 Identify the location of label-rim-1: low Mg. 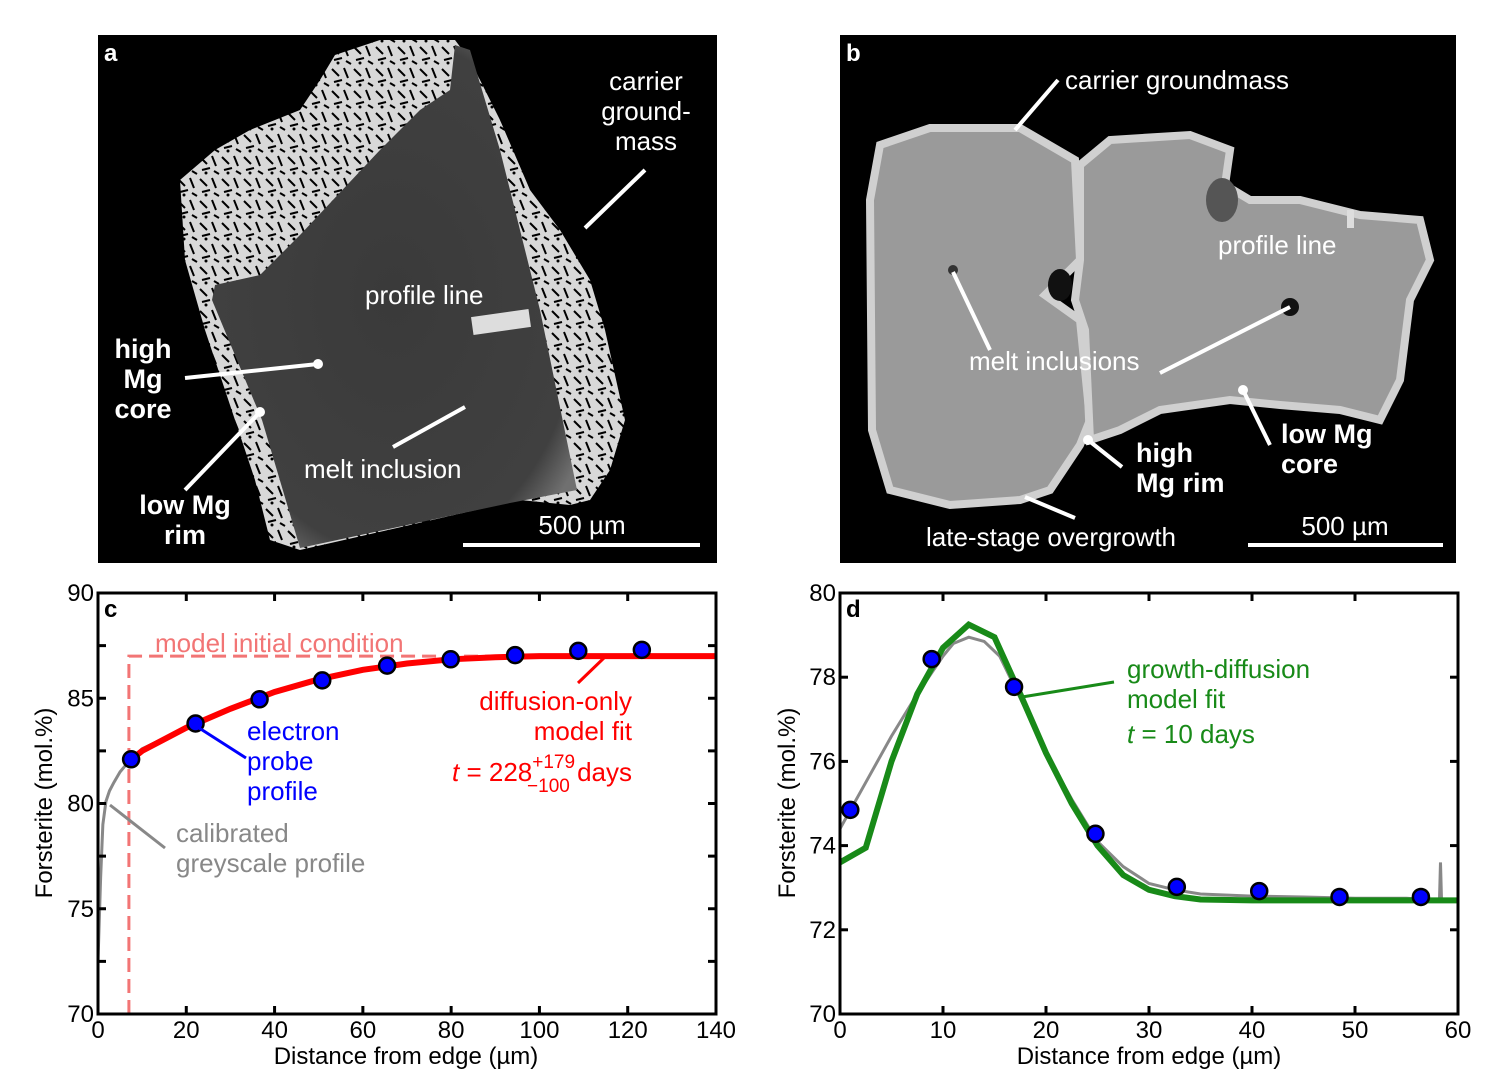
(184, 505).